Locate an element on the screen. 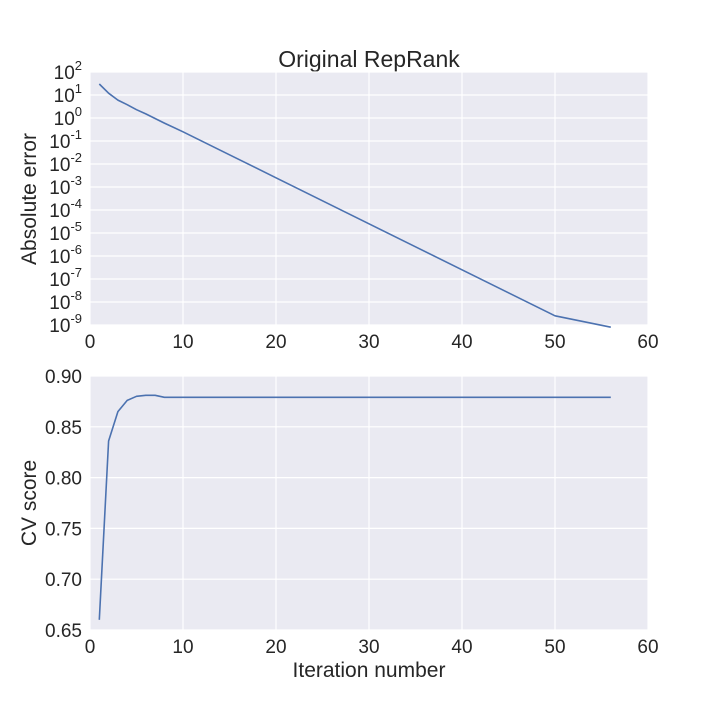 This screenshot has width=720, height=720. cv-y-axis-label: CV score is located at coordinates (29, 503).